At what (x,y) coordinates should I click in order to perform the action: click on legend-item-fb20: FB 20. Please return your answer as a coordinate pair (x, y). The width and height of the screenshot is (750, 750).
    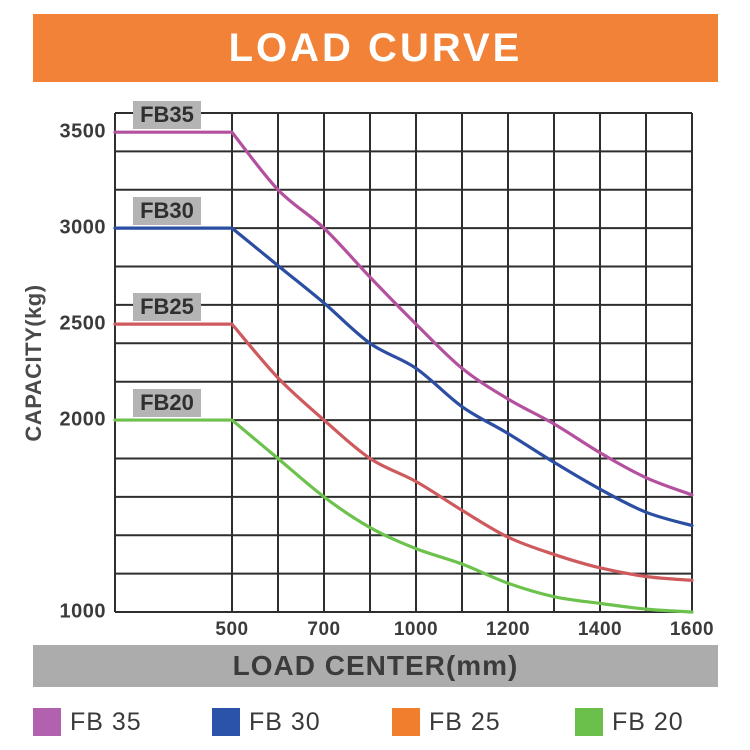
    Looking at the image, I should click on (629, 722).